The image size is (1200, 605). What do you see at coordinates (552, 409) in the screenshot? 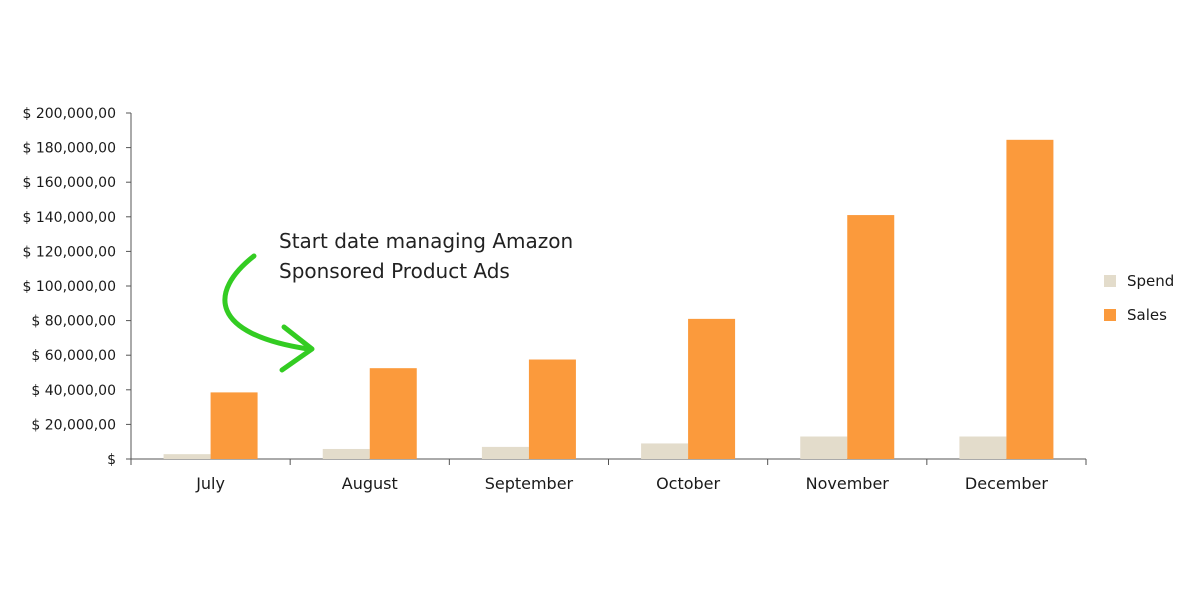
I see `bar-sales-september` at bounding box center [552, 409].